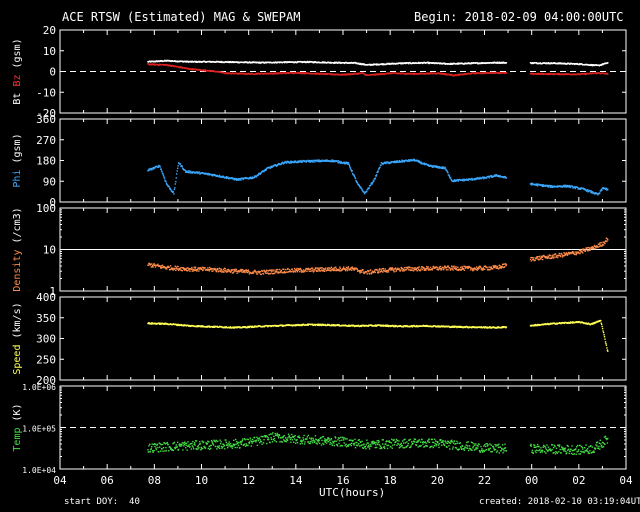 The width and height of the screenshot is (640, 512). Describe the element at coordinates (46, 359) in the screenshot. I see `y-tick-label: 250` at that location.